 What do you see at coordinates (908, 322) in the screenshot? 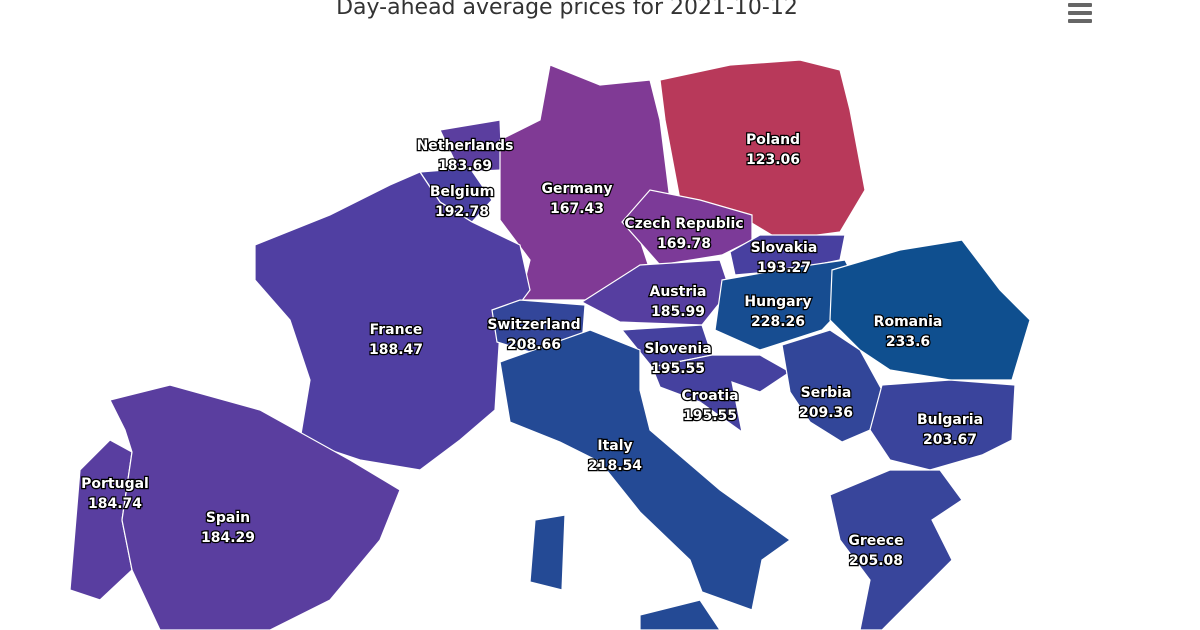
I see `region-name: Romania` at bounding box center [908, 322].